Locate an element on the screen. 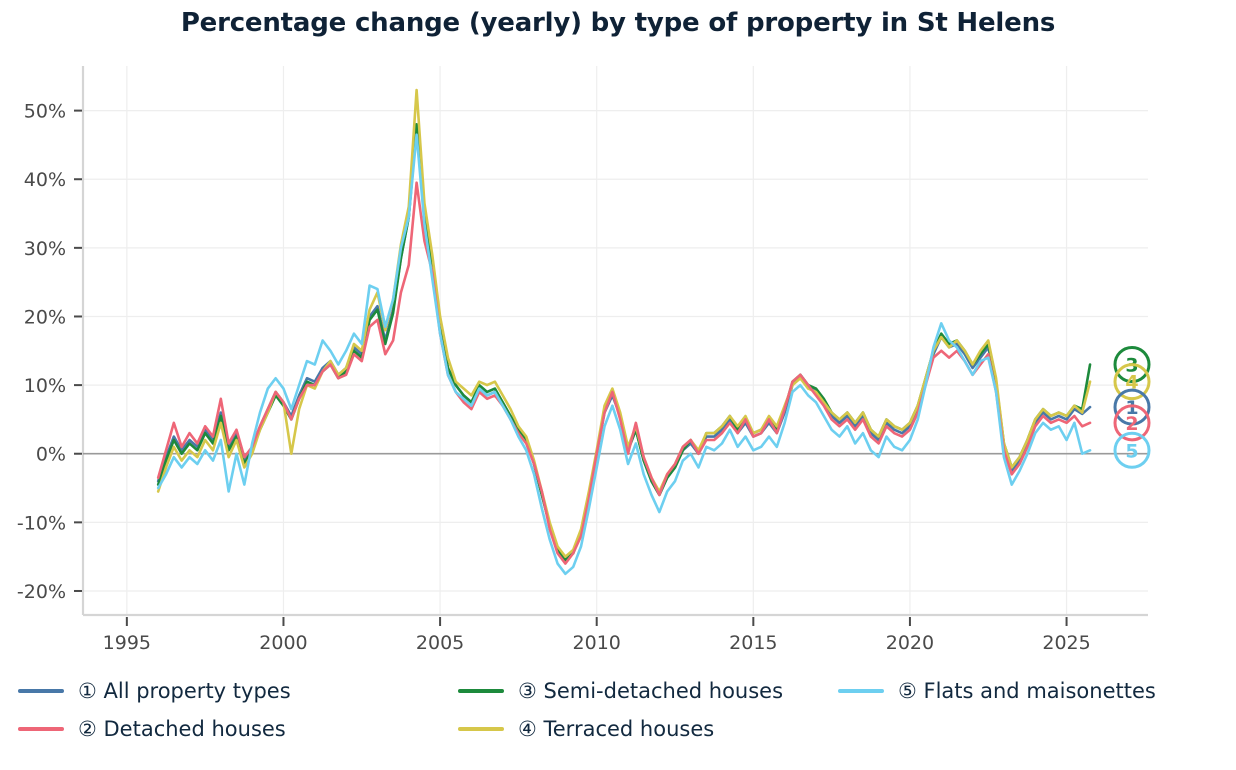 The width and height of the screenshot is (1236, 770). x-axis-ticks: 1995 2000 2005 2010 2015 2020 2025 is located at coordinates (597, 635).